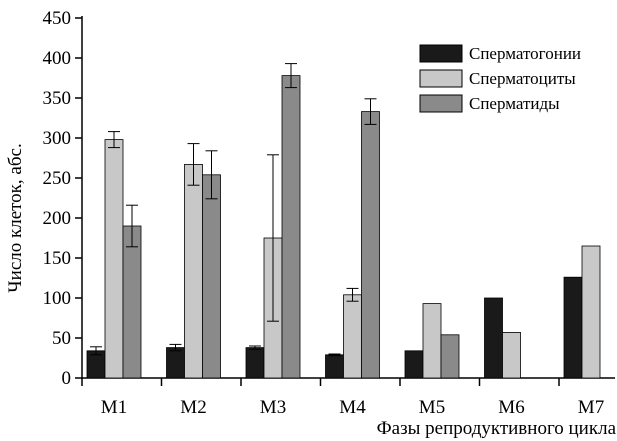  Describe the element at coordinates (497, 428) in the screenshot. I see `x-axis-label: Фазы репродуктивного цикла` at that location.